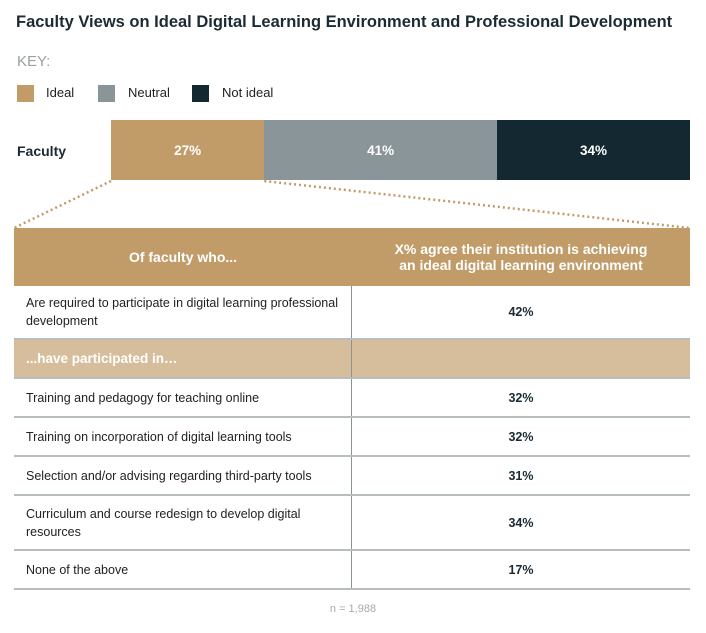 This screenshot has width=706, height=633. Describe the element at coordinates (62, 204) in the screenshot. I see `connector-left` at that location.